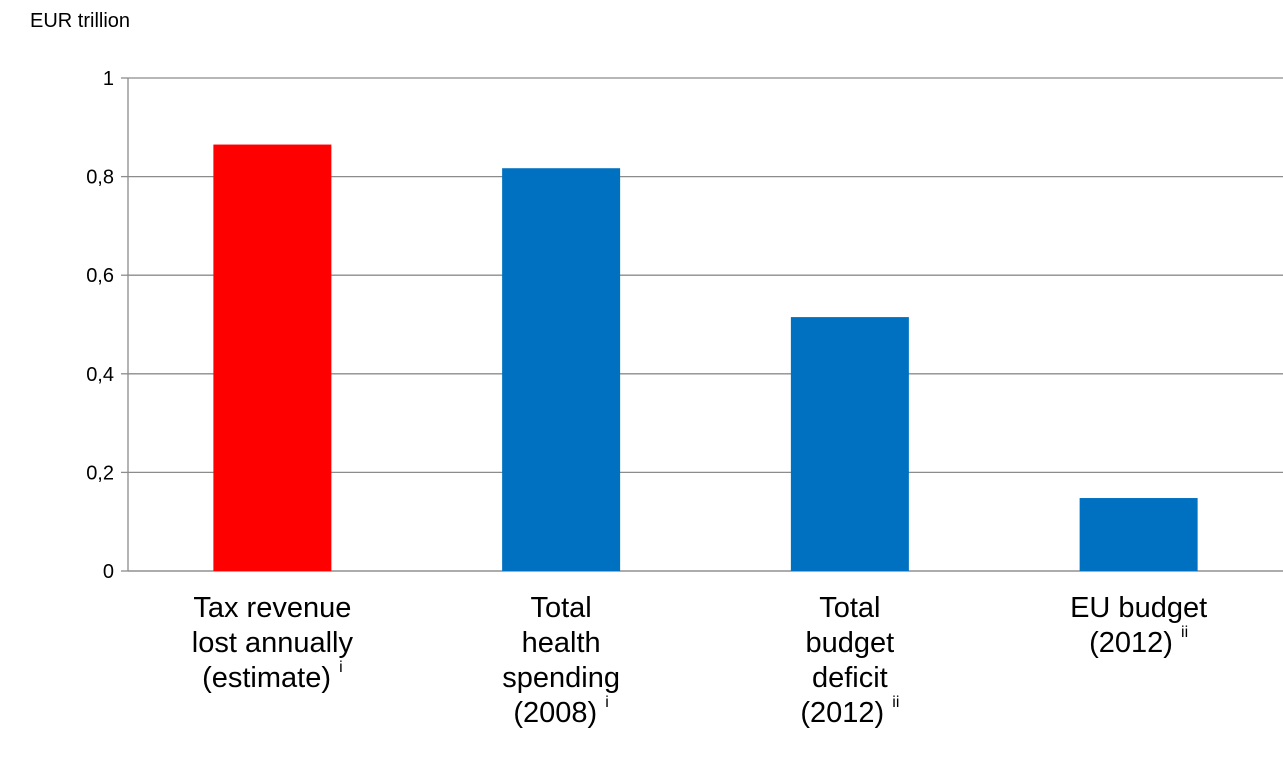 The height and width of the screenshot is (762, 1283). What do you see at coordinates (108, 572) in the screenshot?
I see `y-tick-label: 0` at bounding box center [108, 572].